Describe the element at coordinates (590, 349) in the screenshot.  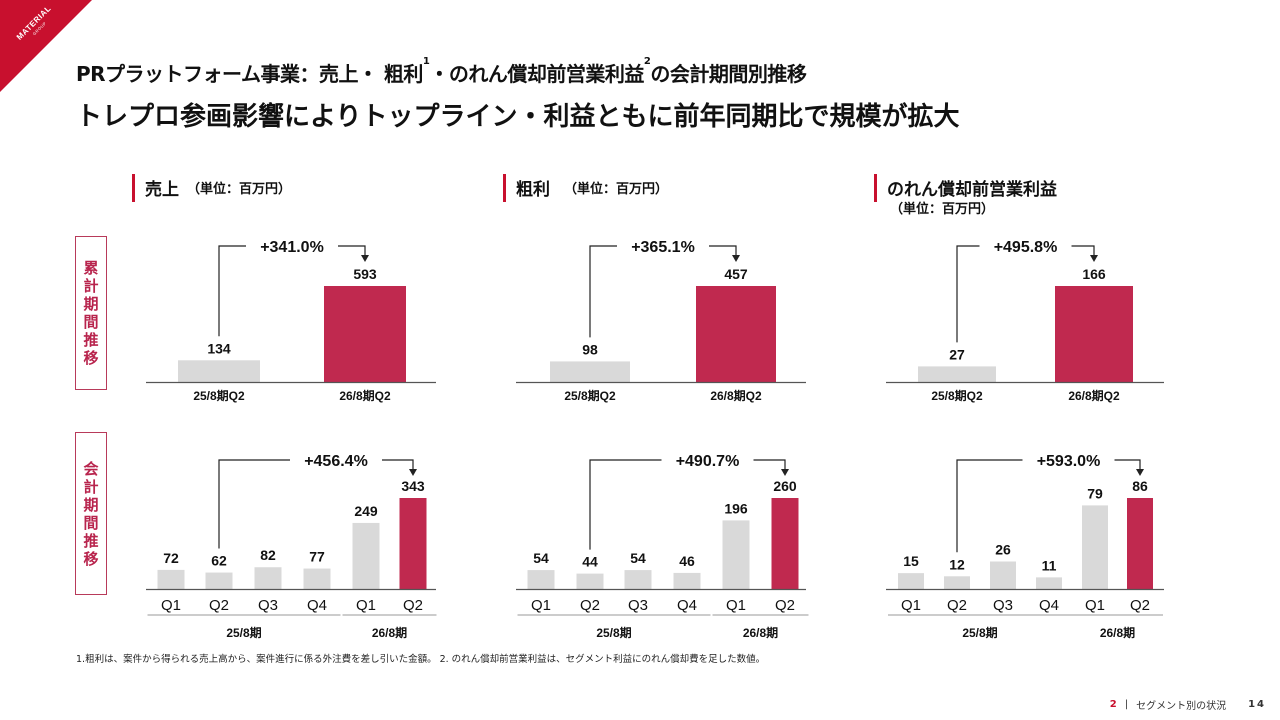
I see `data-label: 98` at that location.